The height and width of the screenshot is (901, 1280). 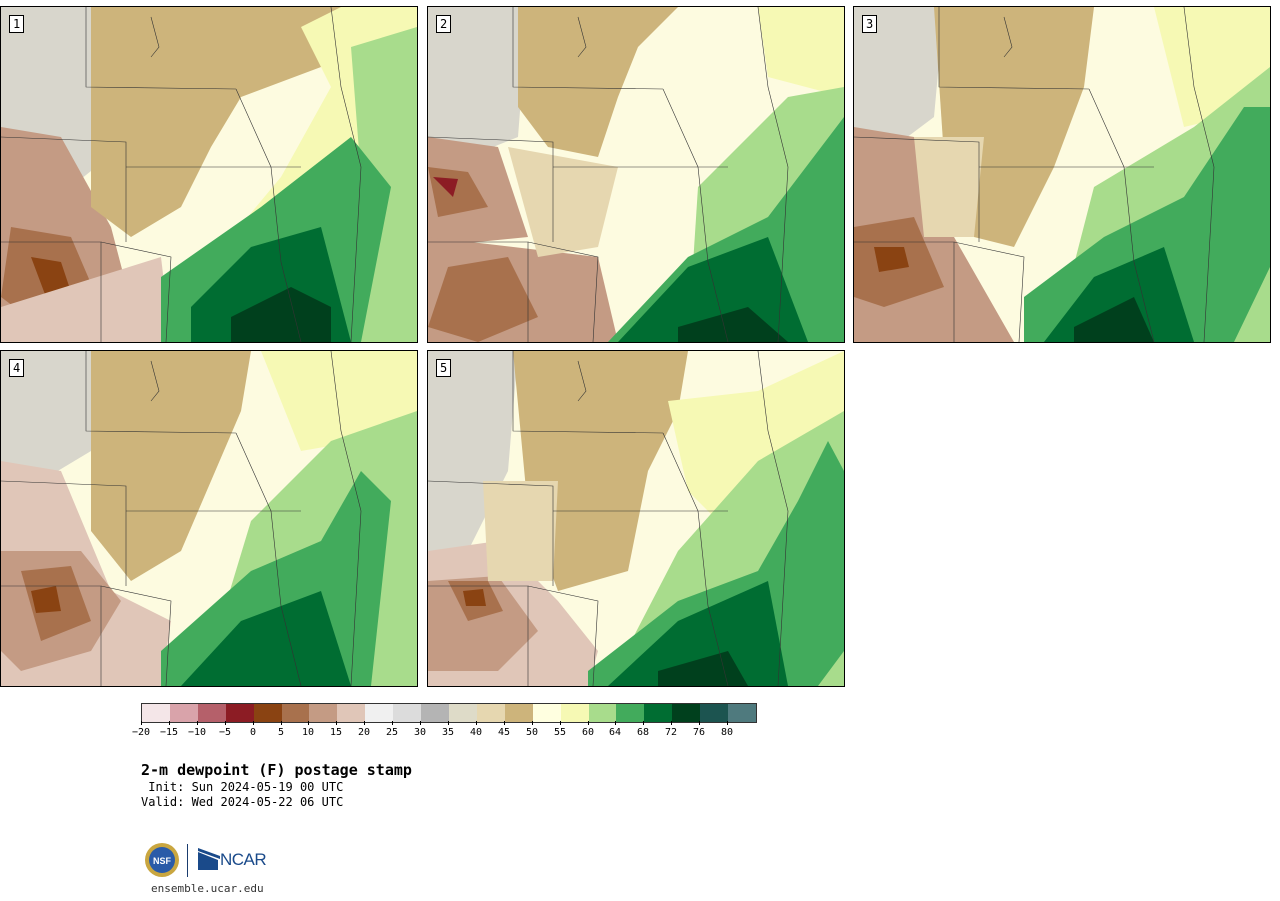 I want to click on colorbar-tick-label: 10, so click(x=308, y=732).